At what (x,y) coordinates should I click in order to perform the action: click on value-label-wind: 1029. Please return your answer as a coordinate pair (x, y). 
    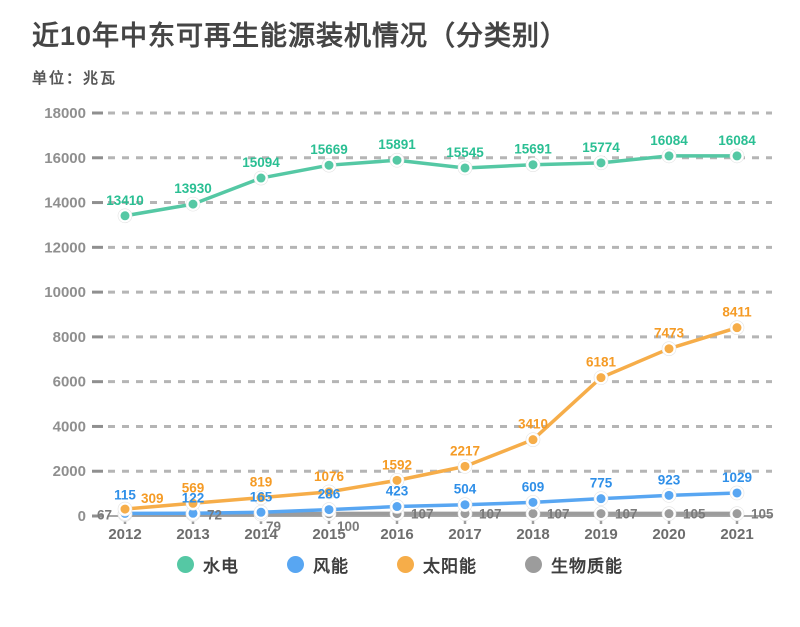
    Looking at the image, I should click on (737, 477).